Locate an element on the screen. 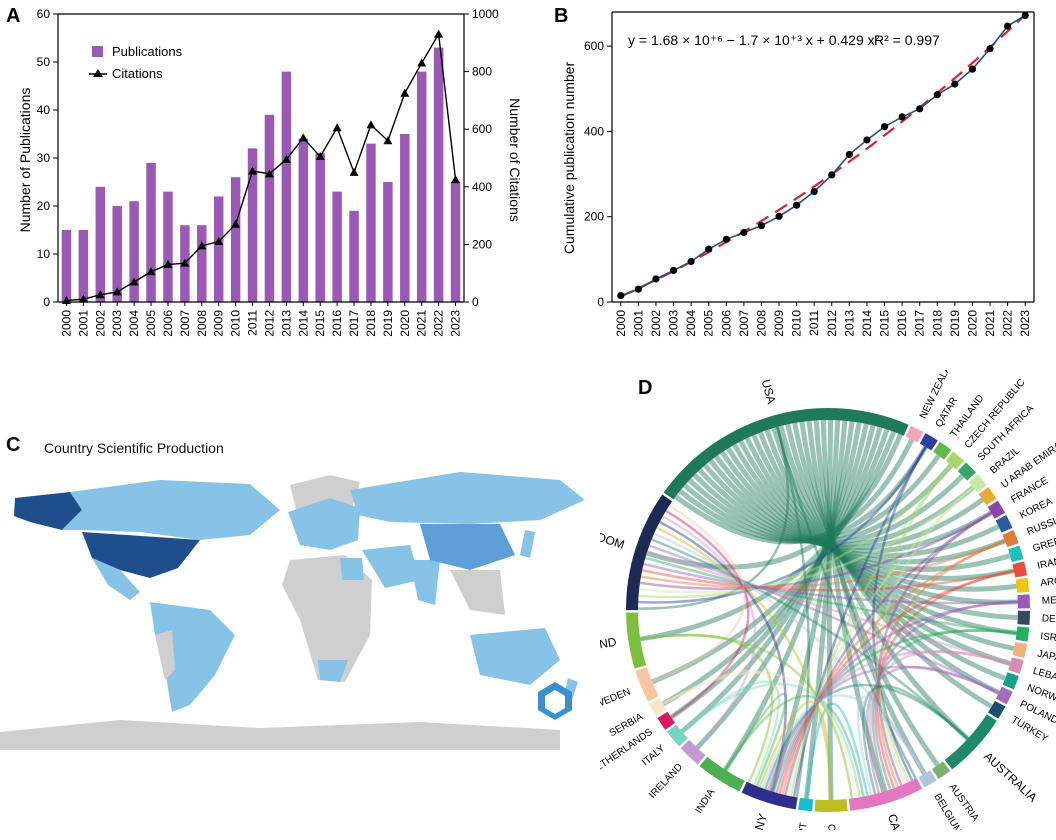 The height and width of the screenshot is (840, 1056). legend-publications-swatch is located at coordinates (97, 51).